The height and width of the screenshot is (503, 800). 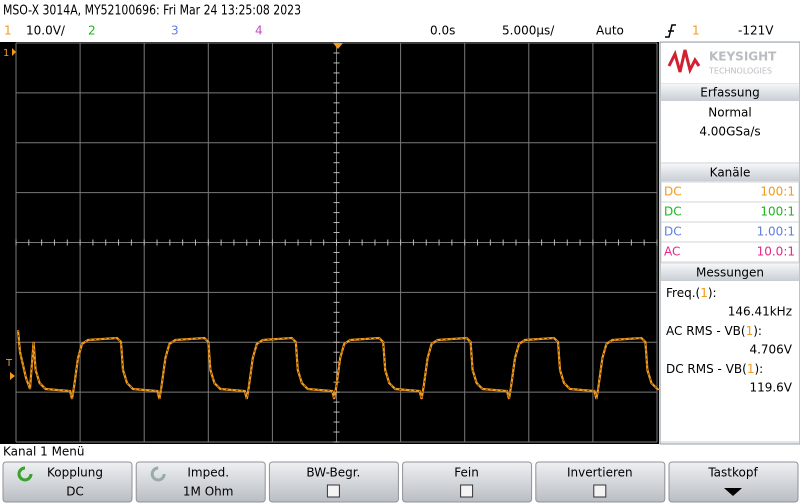 I want to click on section-title: Kanäle, so click(x=730, y=173).